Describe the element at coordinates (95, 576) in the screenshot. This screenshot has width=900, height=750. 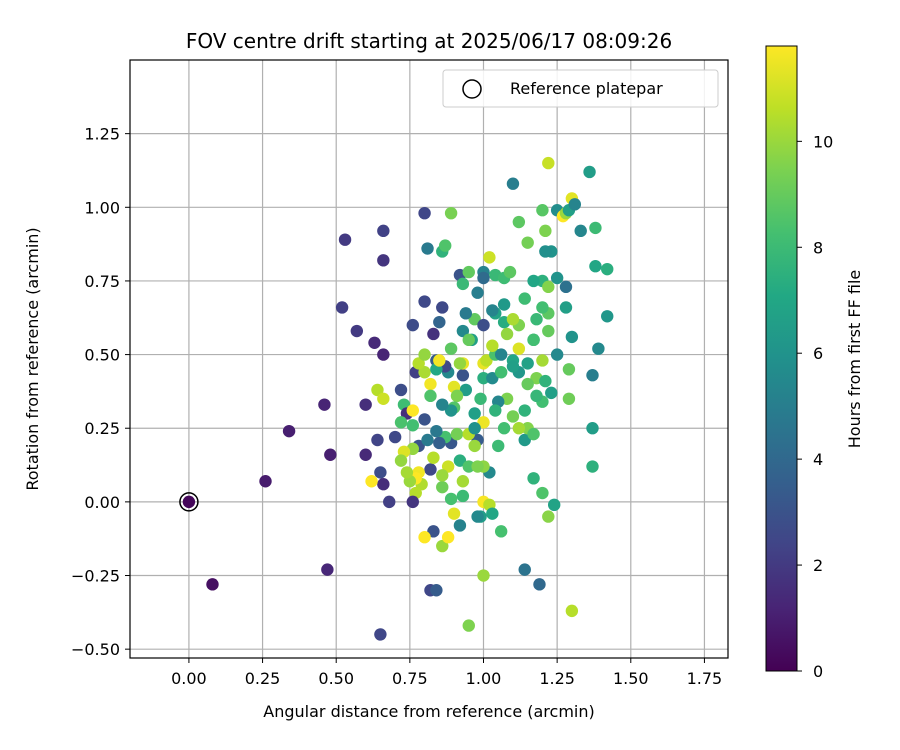
I see `y-tick-label: −0.25` at that location.